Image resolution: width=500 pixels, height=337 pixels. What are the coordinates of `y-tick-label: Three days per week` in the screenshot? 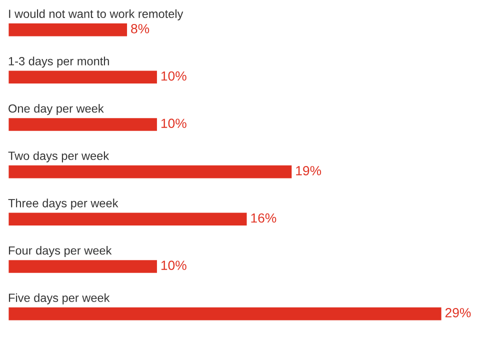 It's located at (63, 204).